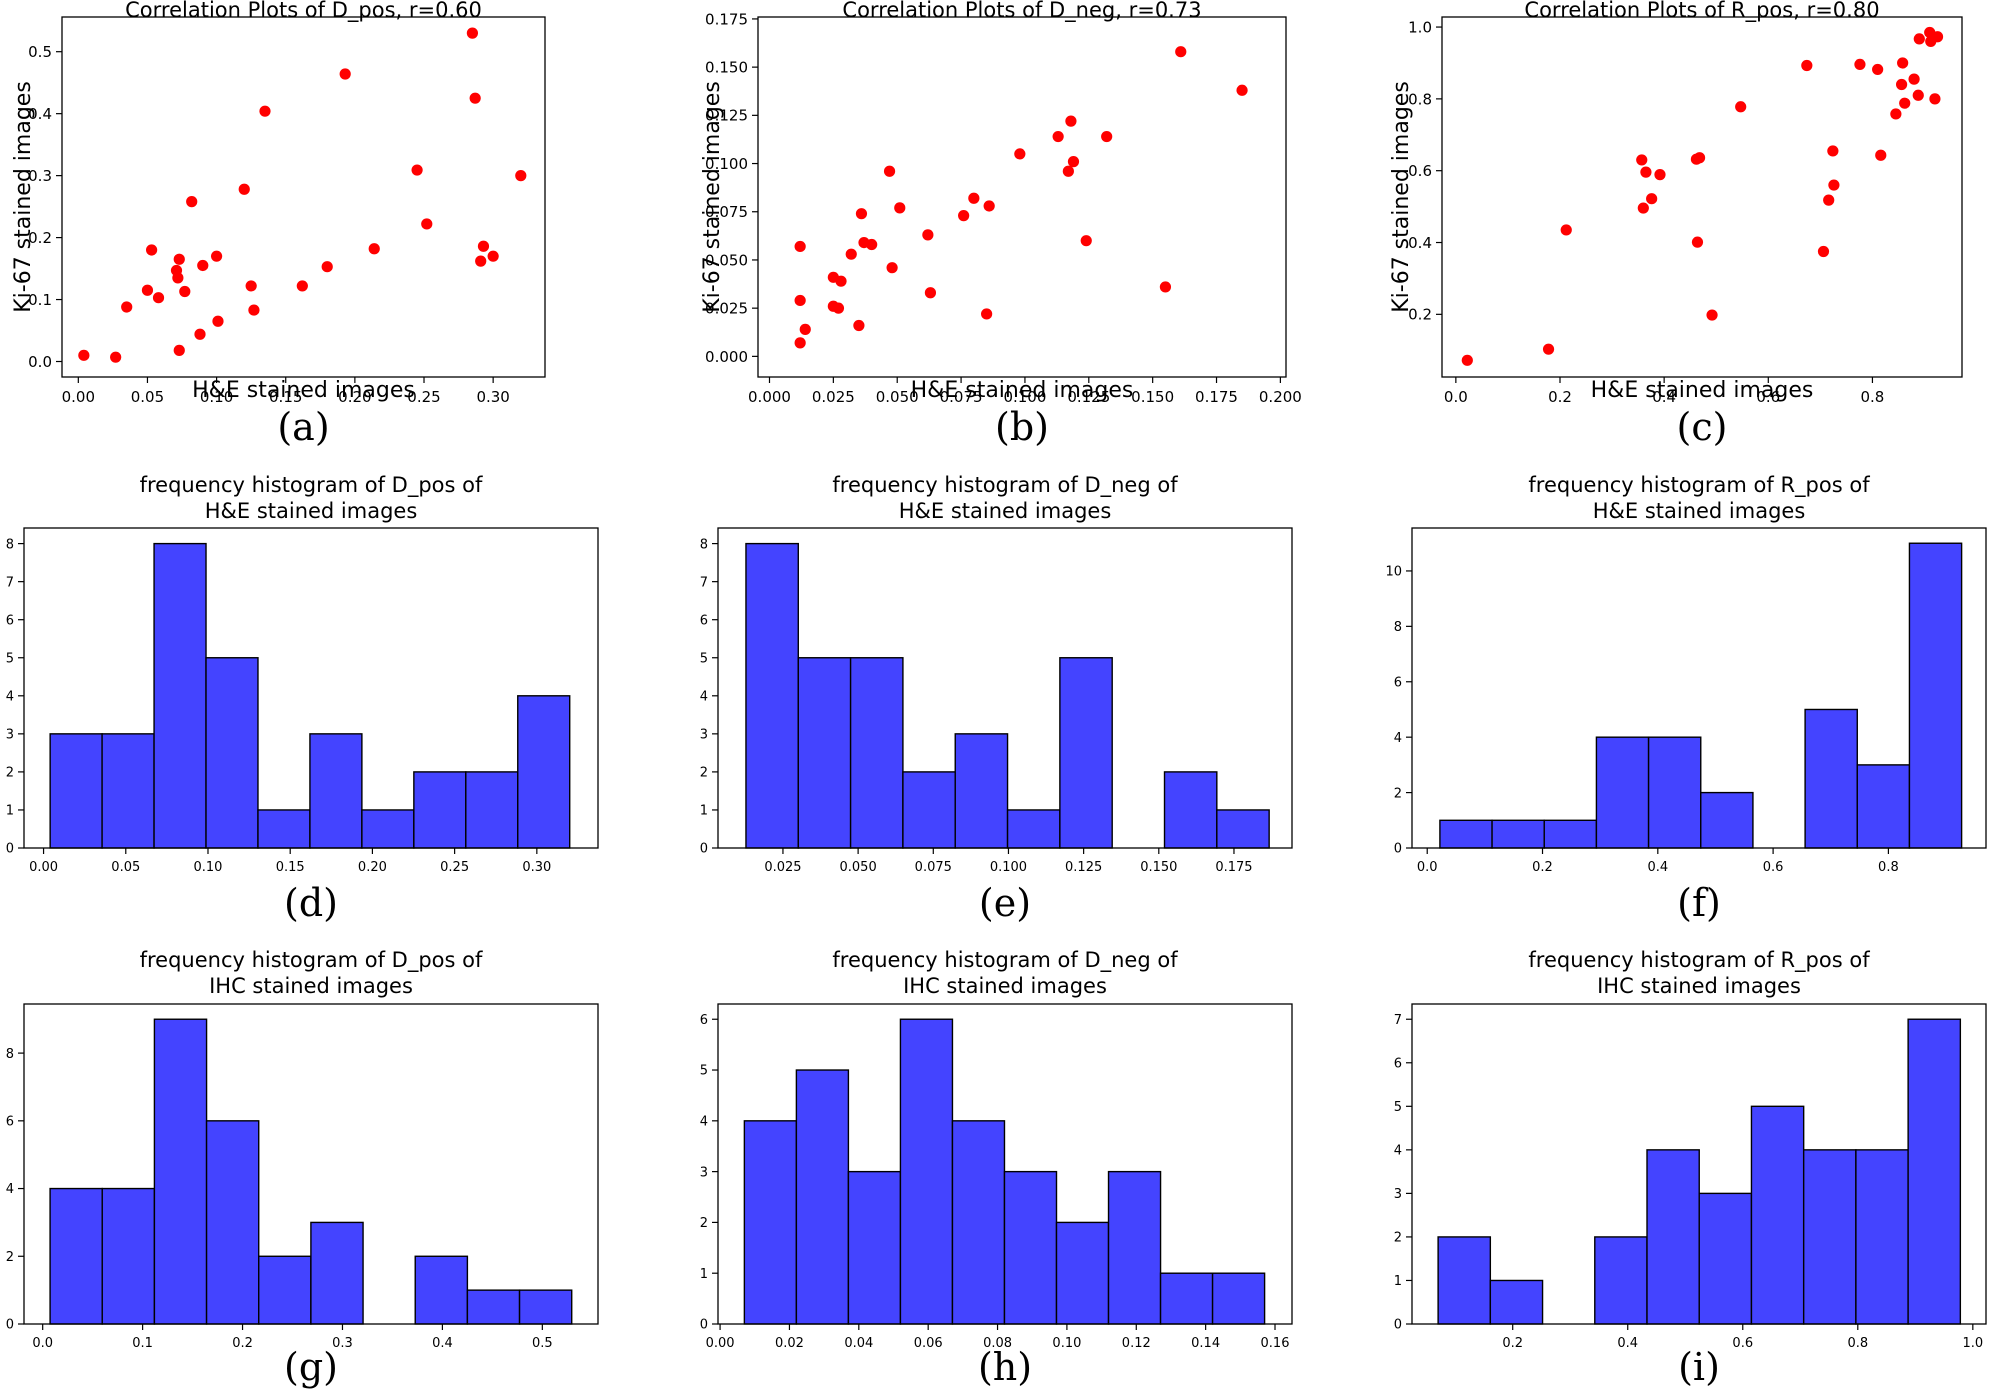  What do you see at coordinates (40, 238) in the screenshot?
I see `y-tick-label: 0.2` at bounding box center [40, 238].